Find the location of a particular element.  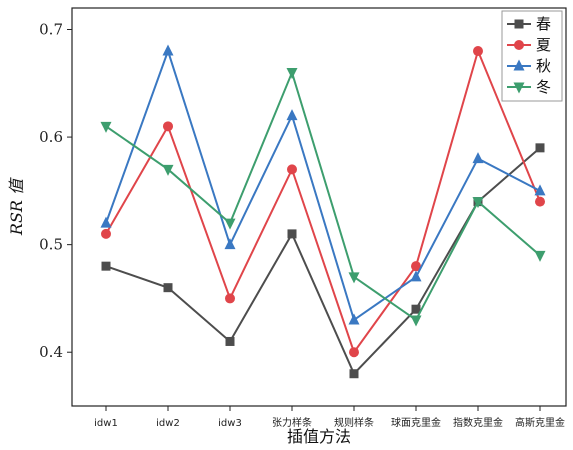

x-tick-label: 规则样条 is located at coordinates (354, 422).